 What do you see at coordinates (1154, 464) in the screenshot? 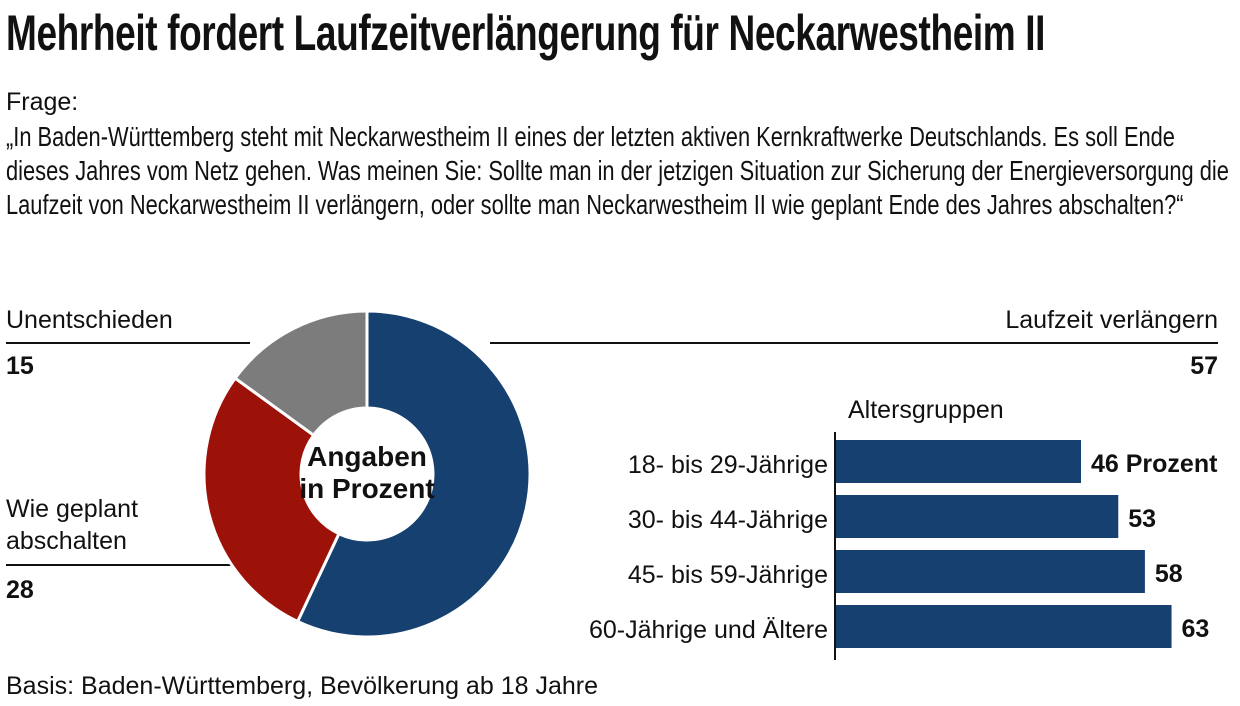
I see `bar-value-label: 46 Prozent` at bounding box center [1154, 464].